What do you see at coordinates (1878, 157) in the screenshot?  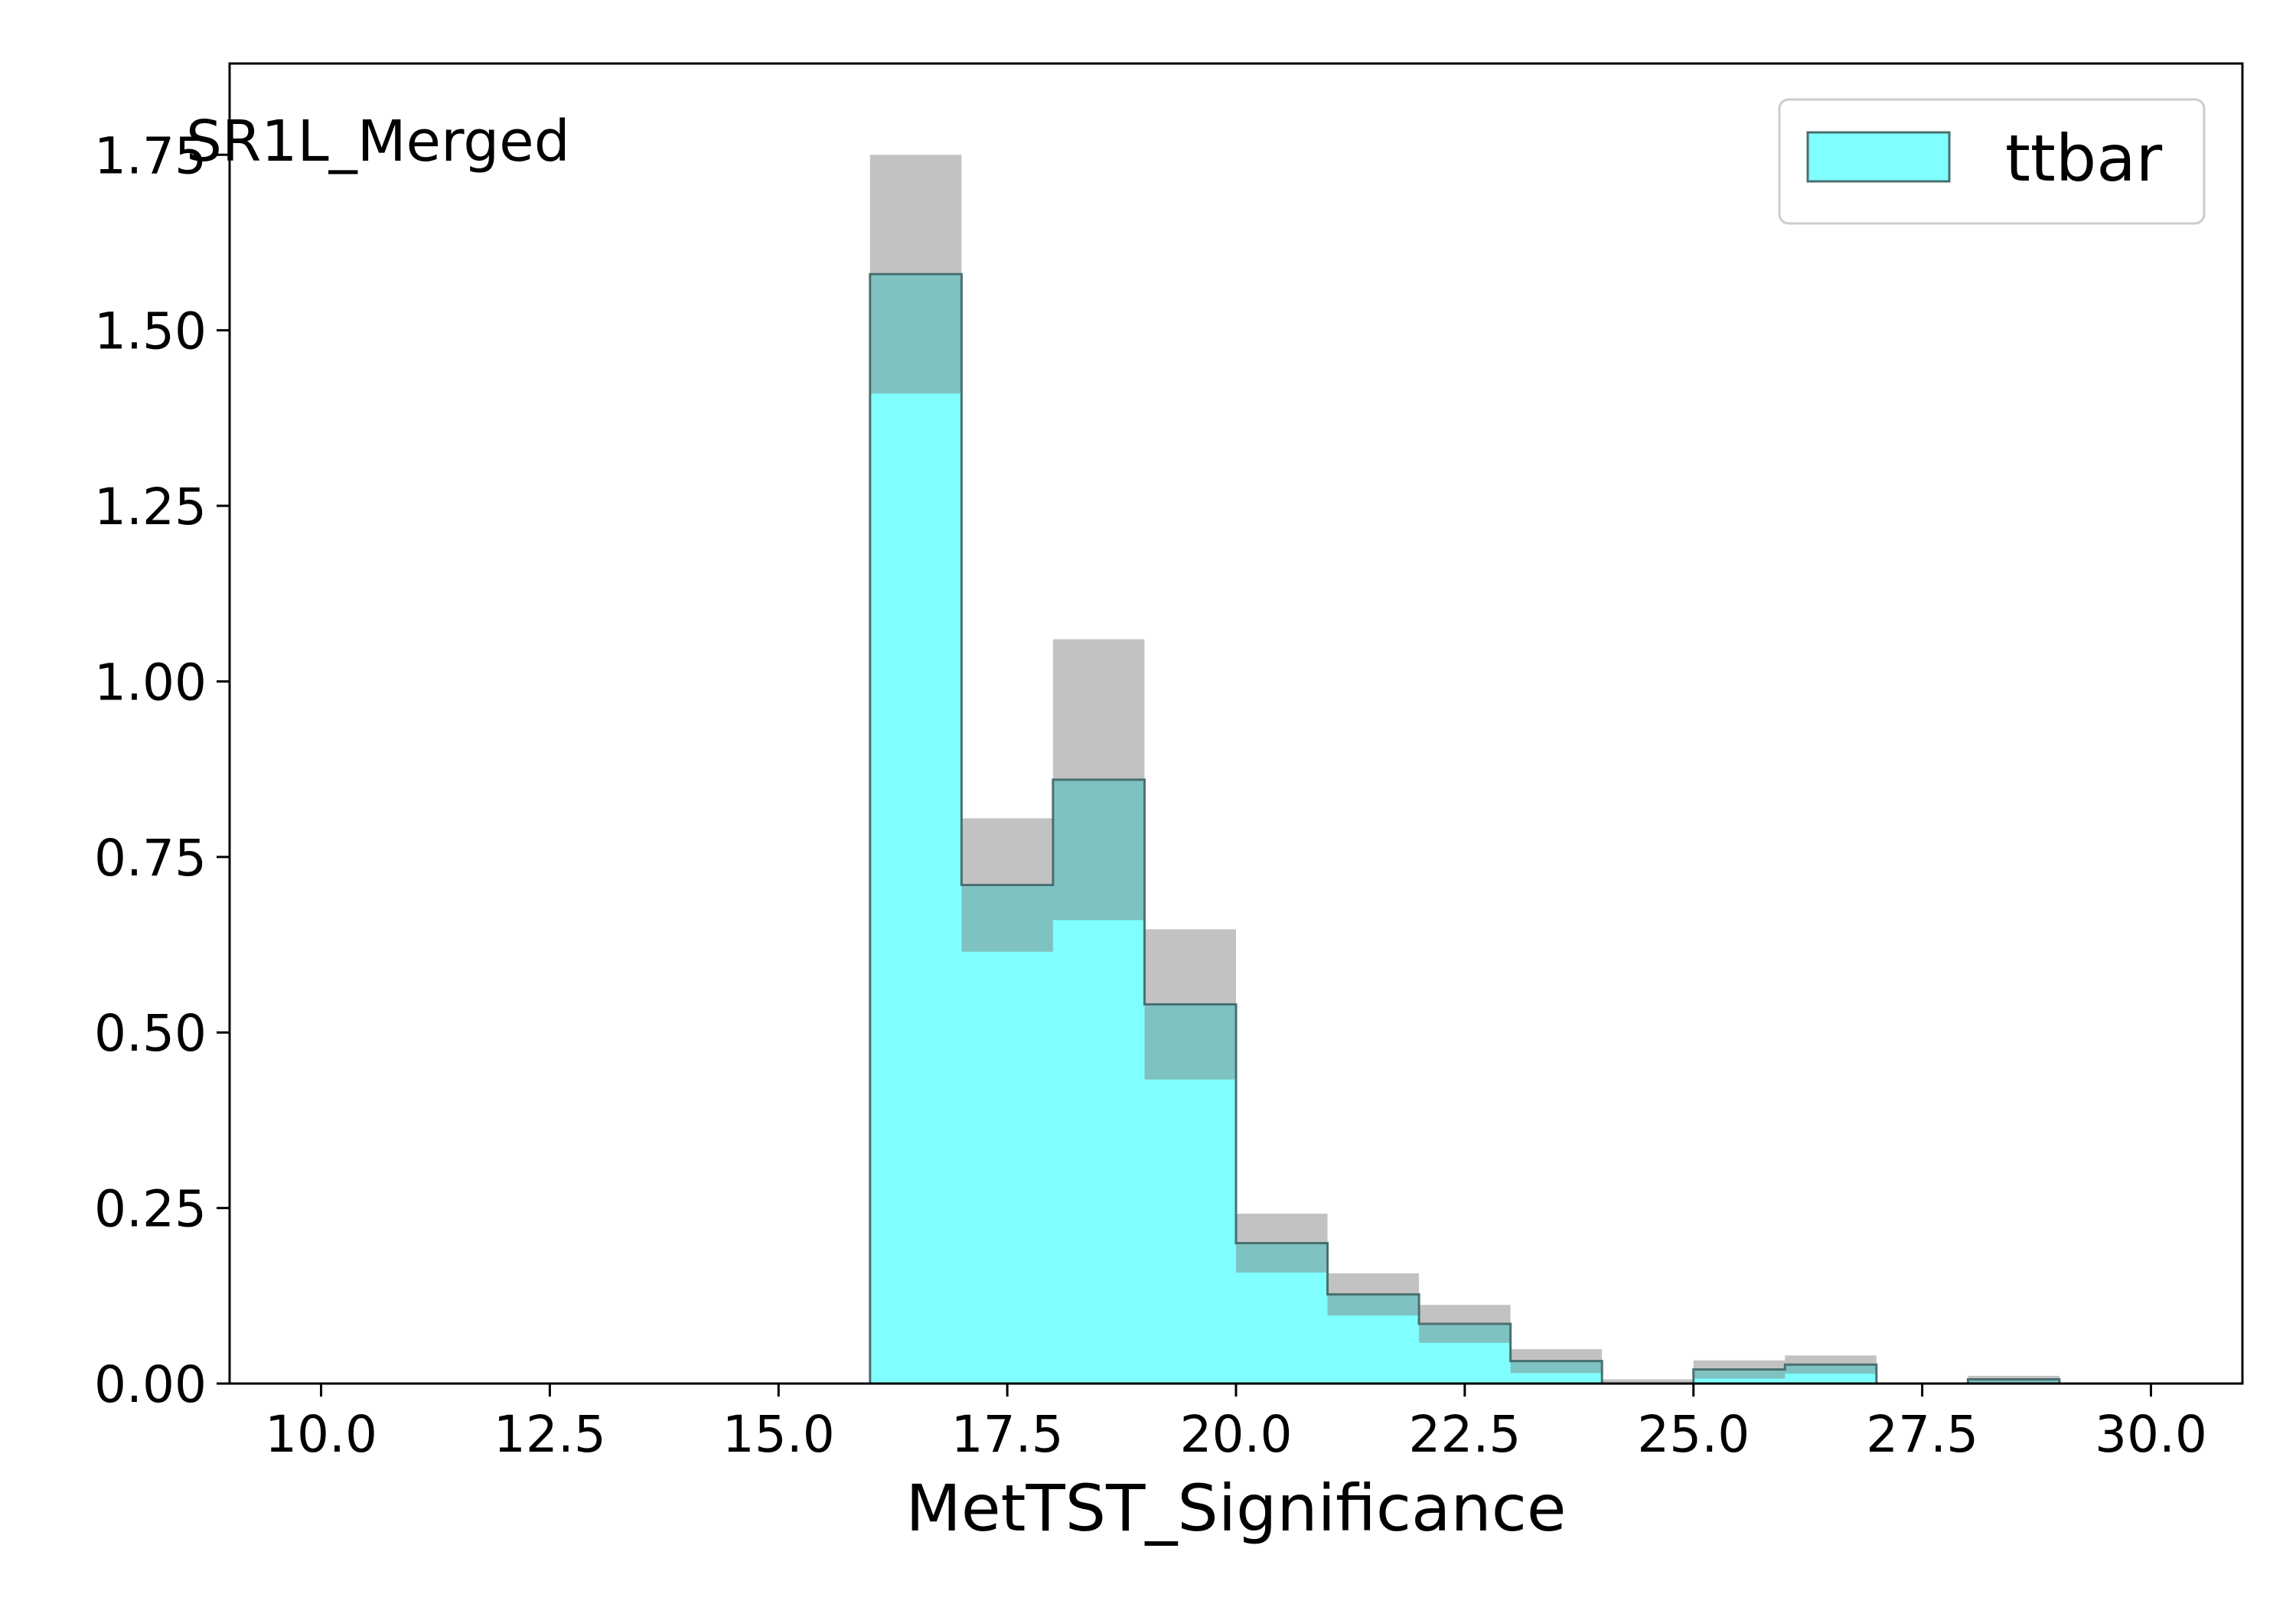 I see `legend-swatch-ttbar` at bounding box center [1878, 157].